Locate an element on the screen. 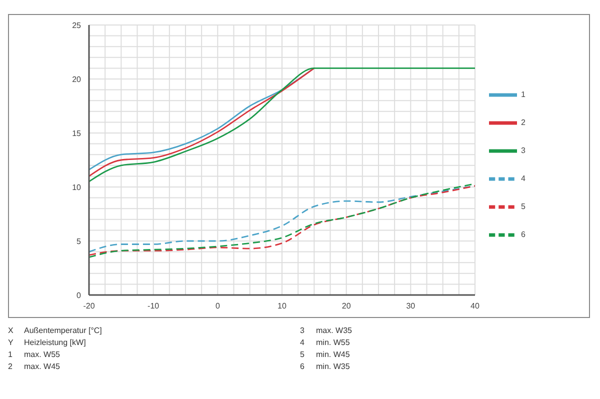 Image resolution: width=600 pixels, height=399 pixels. legend-label: 1 is located at coordinates (523, 95).